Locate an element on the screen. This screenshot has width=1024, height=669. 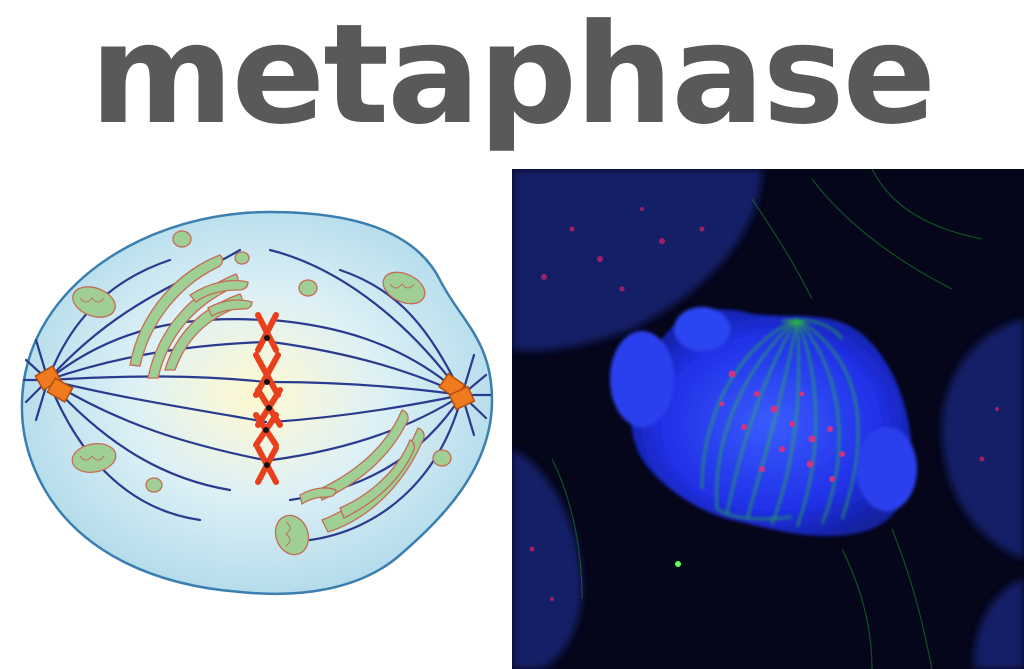
mitotic-spindle is located at coordinates (780, 423).